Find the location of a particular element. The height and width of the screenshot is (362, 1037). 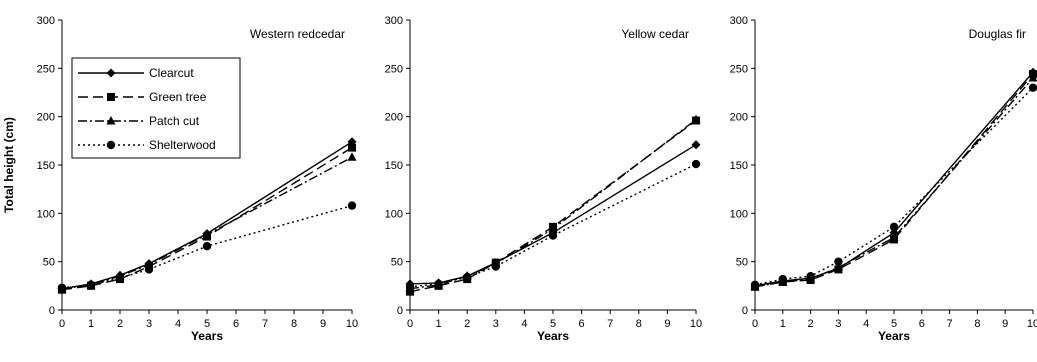

legend-box is located at coordinates (156, 108).